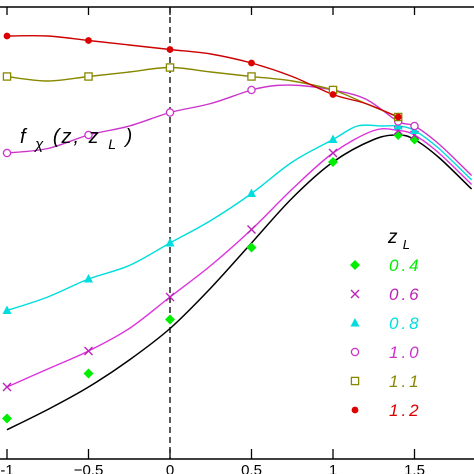 This screenshot has width=474, height=474. I want to click on legend-label-1-1: 1.1, so click(405, 381).